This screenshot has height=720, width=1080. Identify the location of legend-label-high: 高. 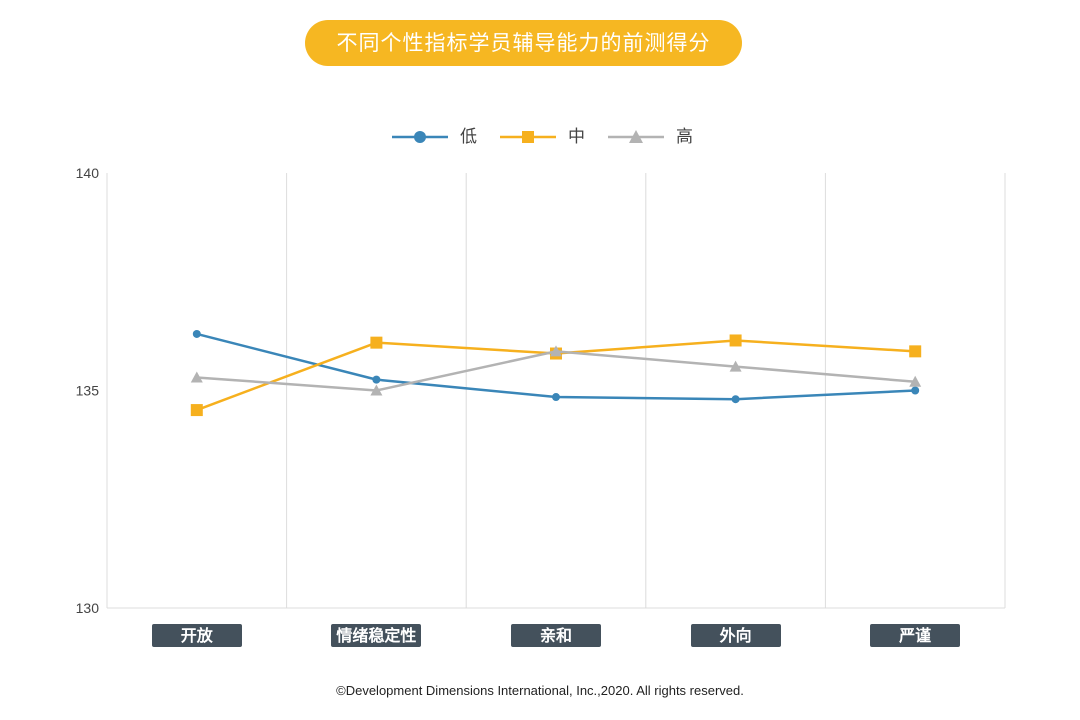
(684, 137).